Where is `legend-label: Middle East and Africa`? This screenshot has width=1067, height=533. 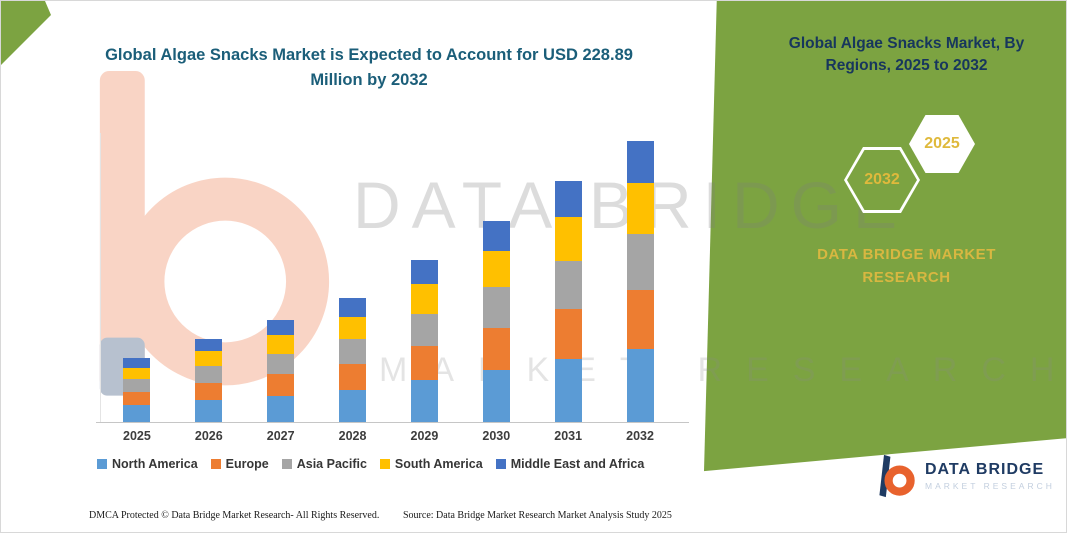 legend-label: Middle East and Africa is located at coordinates (577, 464).